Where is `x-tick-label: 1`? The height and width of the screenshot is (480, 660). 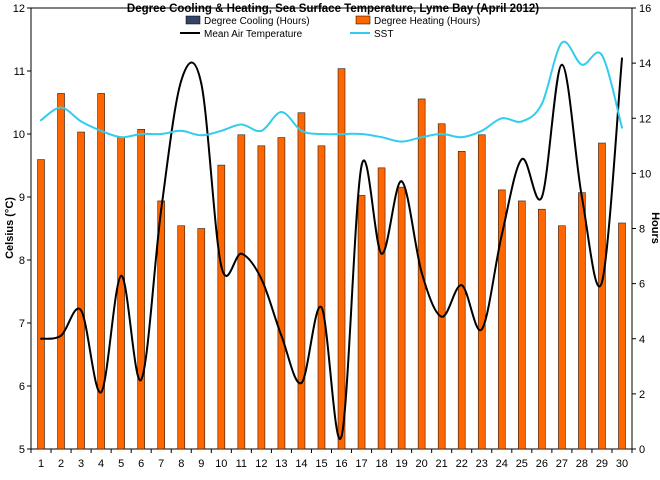
x-tick-label: 1 is located at coordinates (41, 464).